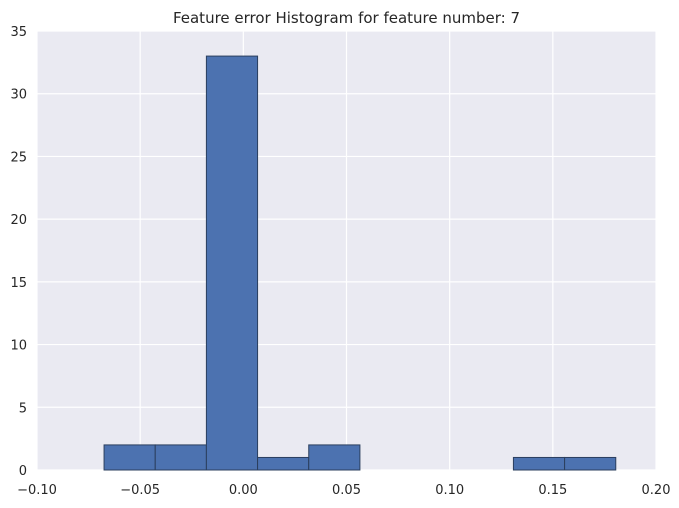 The image size is (679, 508). What do you see at coordinates (18, 252) in the screenshot?
I see `y-axis-tick-labels: 0 5 10 15 20 25 30 35` at bounding box center [18, 252].